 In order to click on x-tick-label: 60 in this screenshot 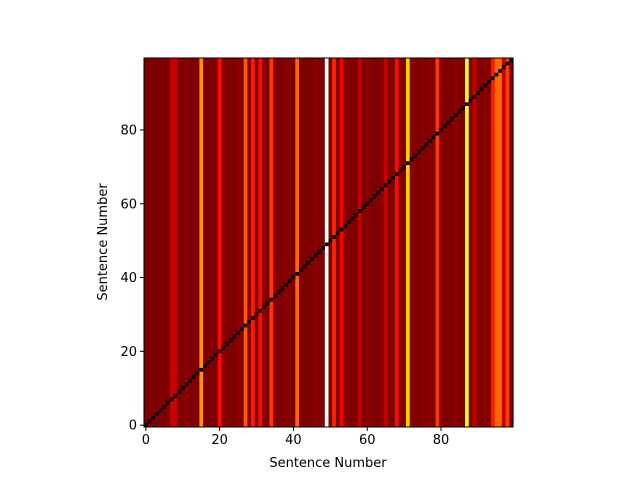, I will do `click(367, 440)`.